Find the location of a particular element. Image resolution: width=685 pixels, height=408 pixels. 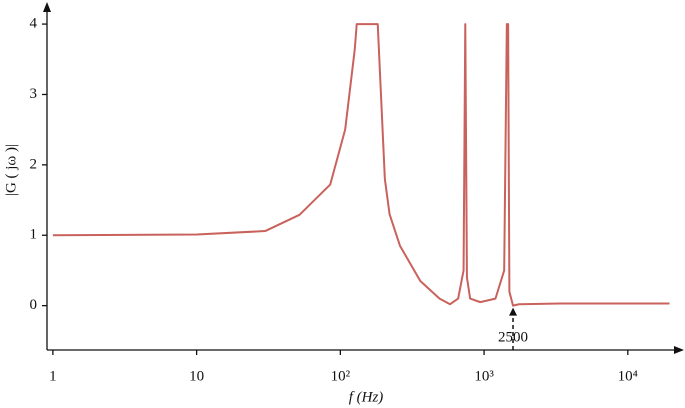

x-tick-label: 10² is located at coordinates (341, 376).